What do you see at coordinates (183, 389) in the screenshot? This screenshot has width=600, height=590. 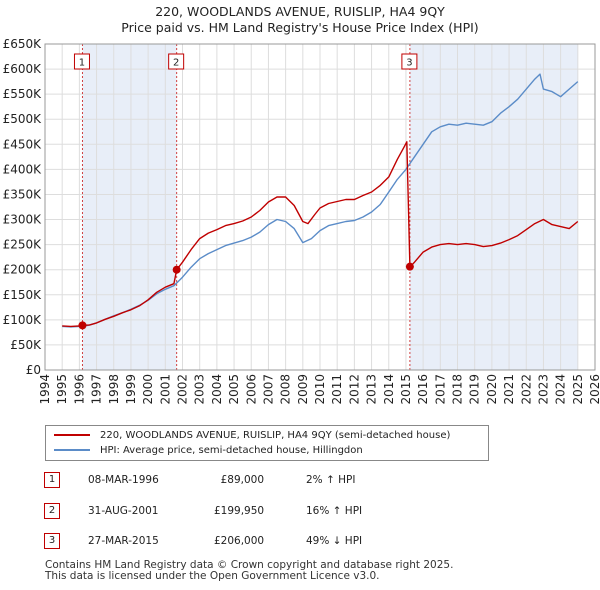 I see `x-tick-label: 2002` at bounding box center [183, 389].